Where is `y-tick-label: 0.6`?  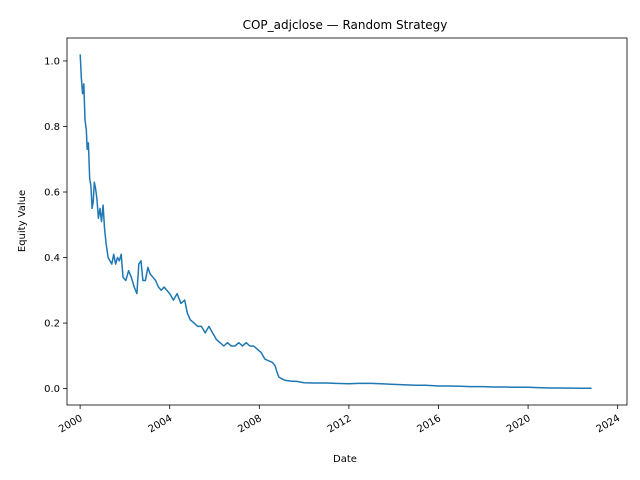 y-tick-label: 0.6 is located at coordinates (52, 193).